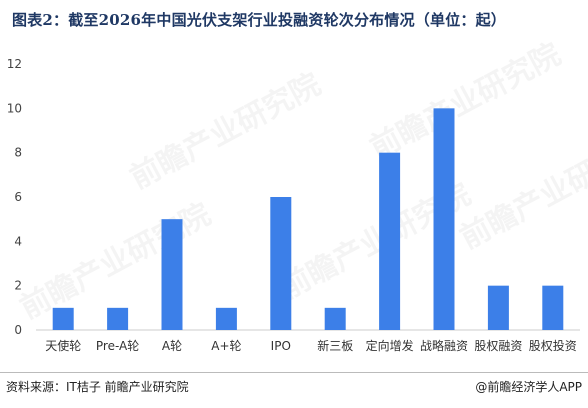 The width and height of the screenshot is (588, 408). Describe the element at coordinates (18, 197) in the screenshot. I see `y-tick-label: 6` at that location.